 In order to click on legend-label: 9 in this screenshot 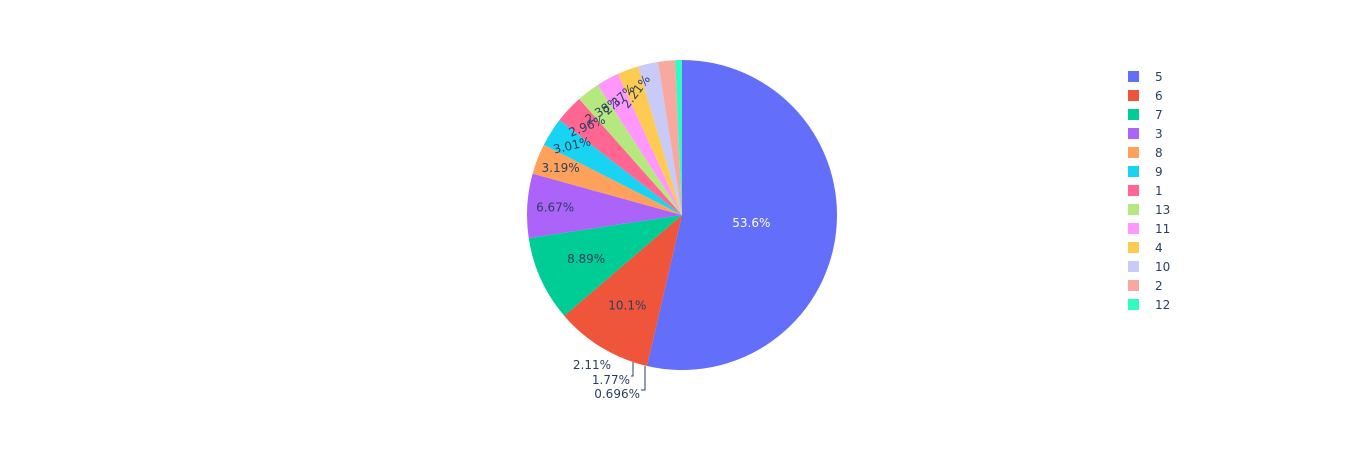, I will do `click(1159, 171)`.